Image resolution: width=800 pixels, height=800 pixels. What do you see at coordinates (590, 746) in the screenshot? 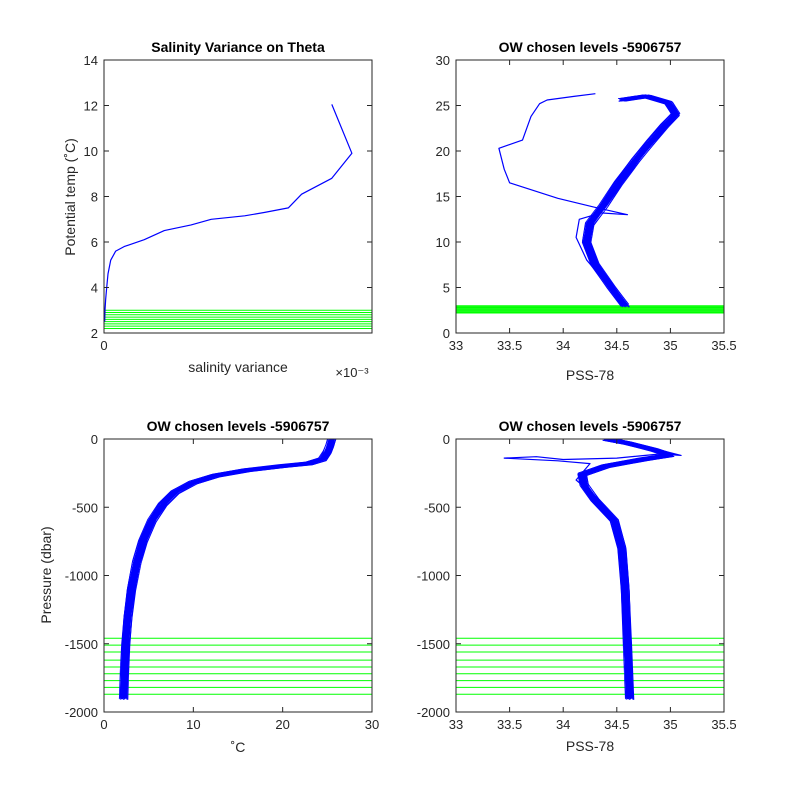
I see `panel-4-xlabel: PSS-78` at bounding box center [590, 746].